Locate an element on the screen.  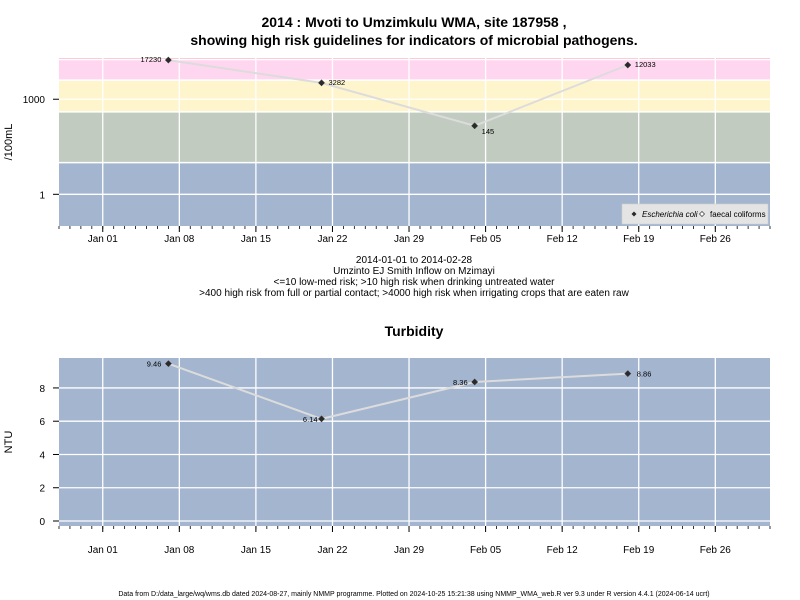
legend-box is located at coordinates (695, 214).